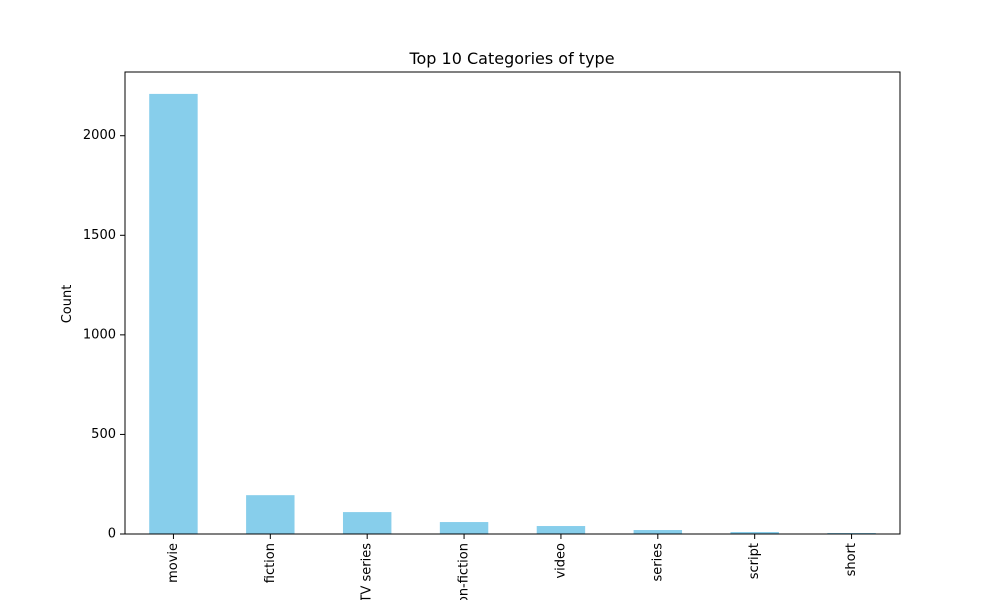  I want to click on bar-script, so click(754, 533).